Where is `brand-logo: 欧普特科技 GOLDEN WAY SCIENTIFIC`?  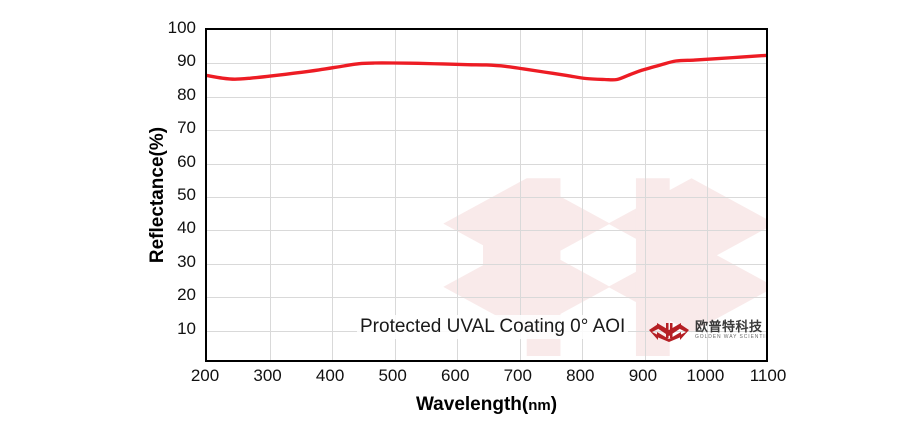
brand-logo: 欧普特科技 GOLDEN WAY SCIENTIFIC is located at coordinates (707, 330).